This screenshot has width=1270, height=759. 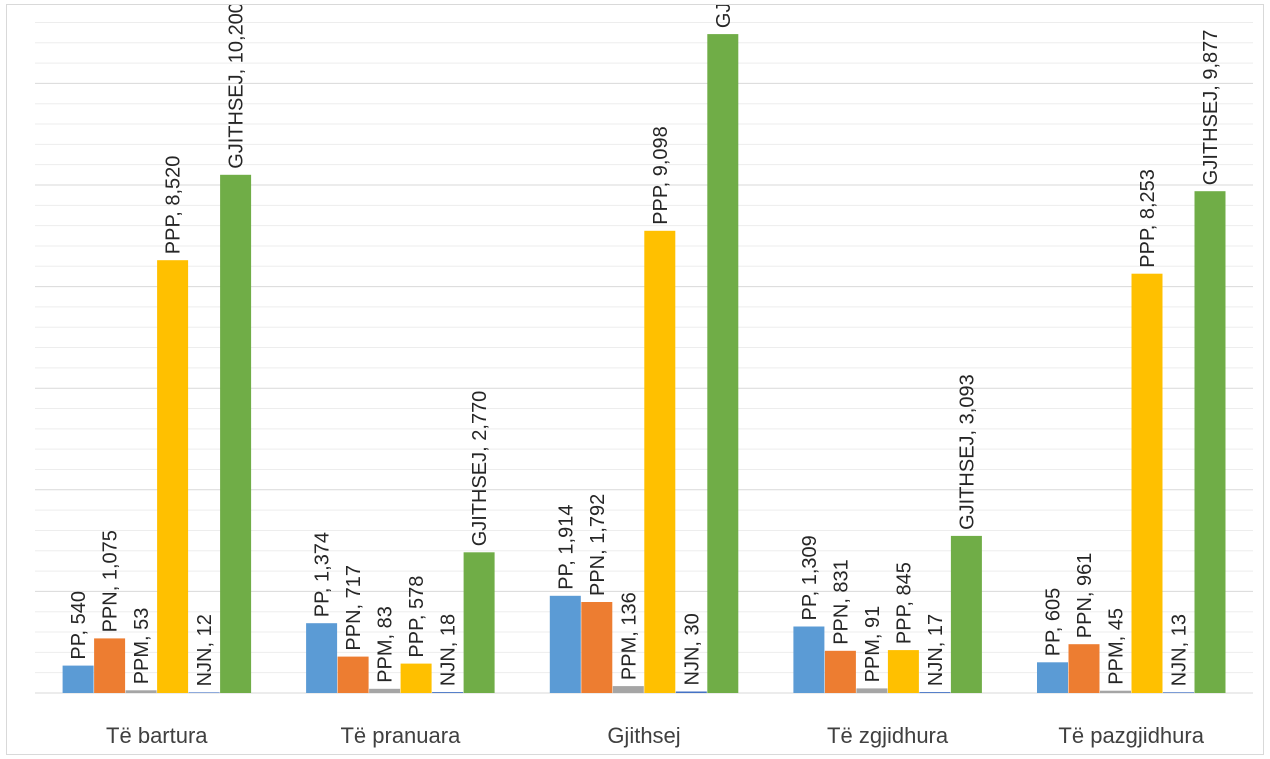 What do you see at coordinates (174, 205) in the screenshot?
I see `data-label-ppp-0: PPP, 8,520` at bounding box center [174, 205].